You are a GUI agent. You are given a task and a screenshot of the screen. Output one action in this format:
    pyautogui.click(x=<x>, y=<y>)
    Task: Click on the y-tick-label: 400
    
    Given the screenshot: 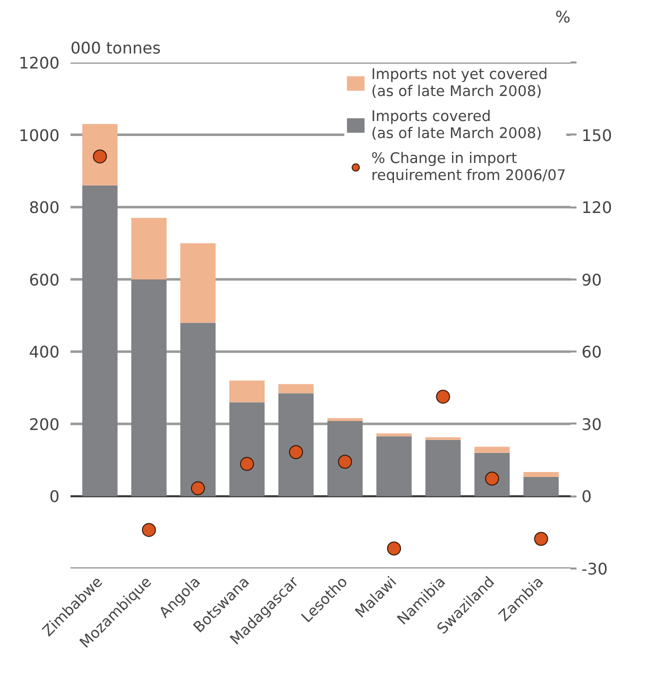 What is the action you would take?
    pyautogui.click(x=44, y=352)
    